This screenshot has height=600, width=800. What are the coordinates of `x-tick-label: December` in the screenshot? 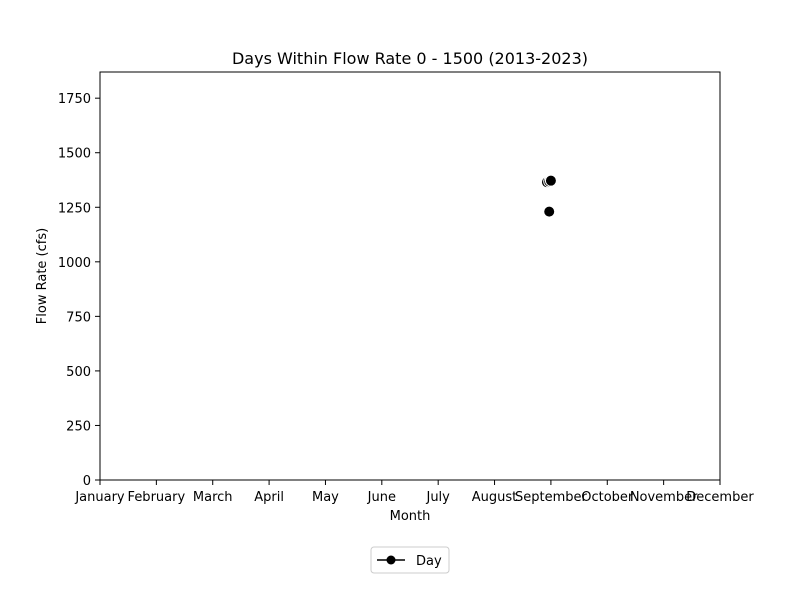 It's located at (720, 497).